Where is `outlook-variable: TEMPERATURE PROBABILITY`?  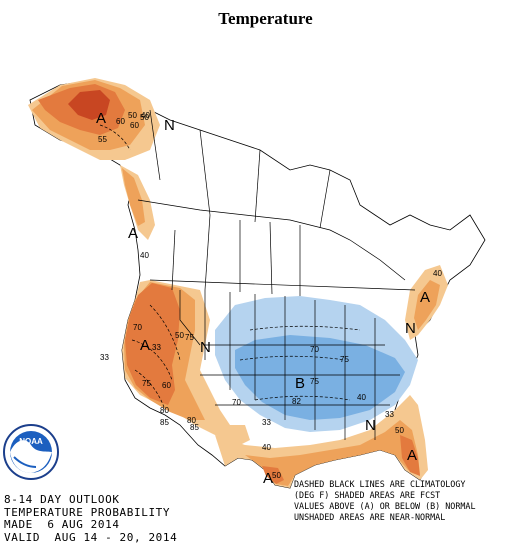 outlook-variable: TEMPERATURE PROBABILITY is located at coordinates (87, 512).